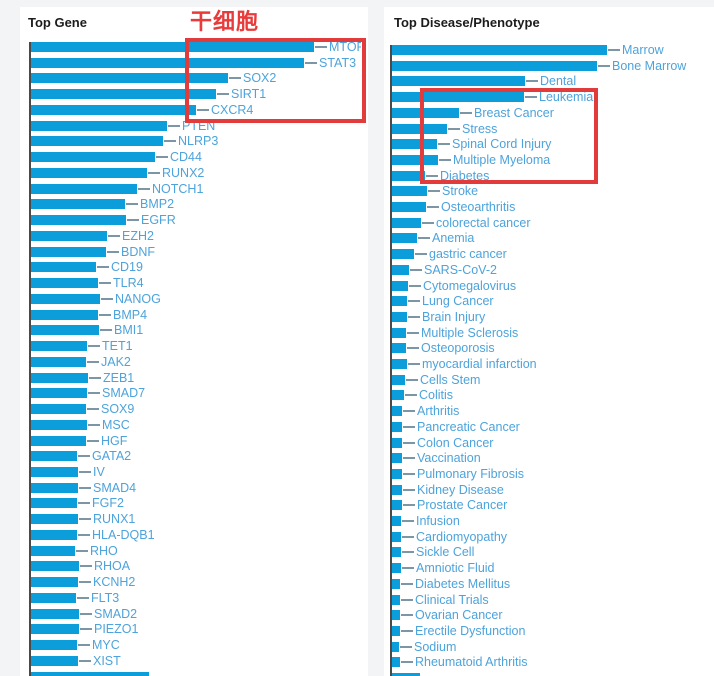 The image size is (714, 676). What do you see at coordinates (117, 346) in the screenshot?
I see `bar-label: TET1` at bounding box center [117, 346].